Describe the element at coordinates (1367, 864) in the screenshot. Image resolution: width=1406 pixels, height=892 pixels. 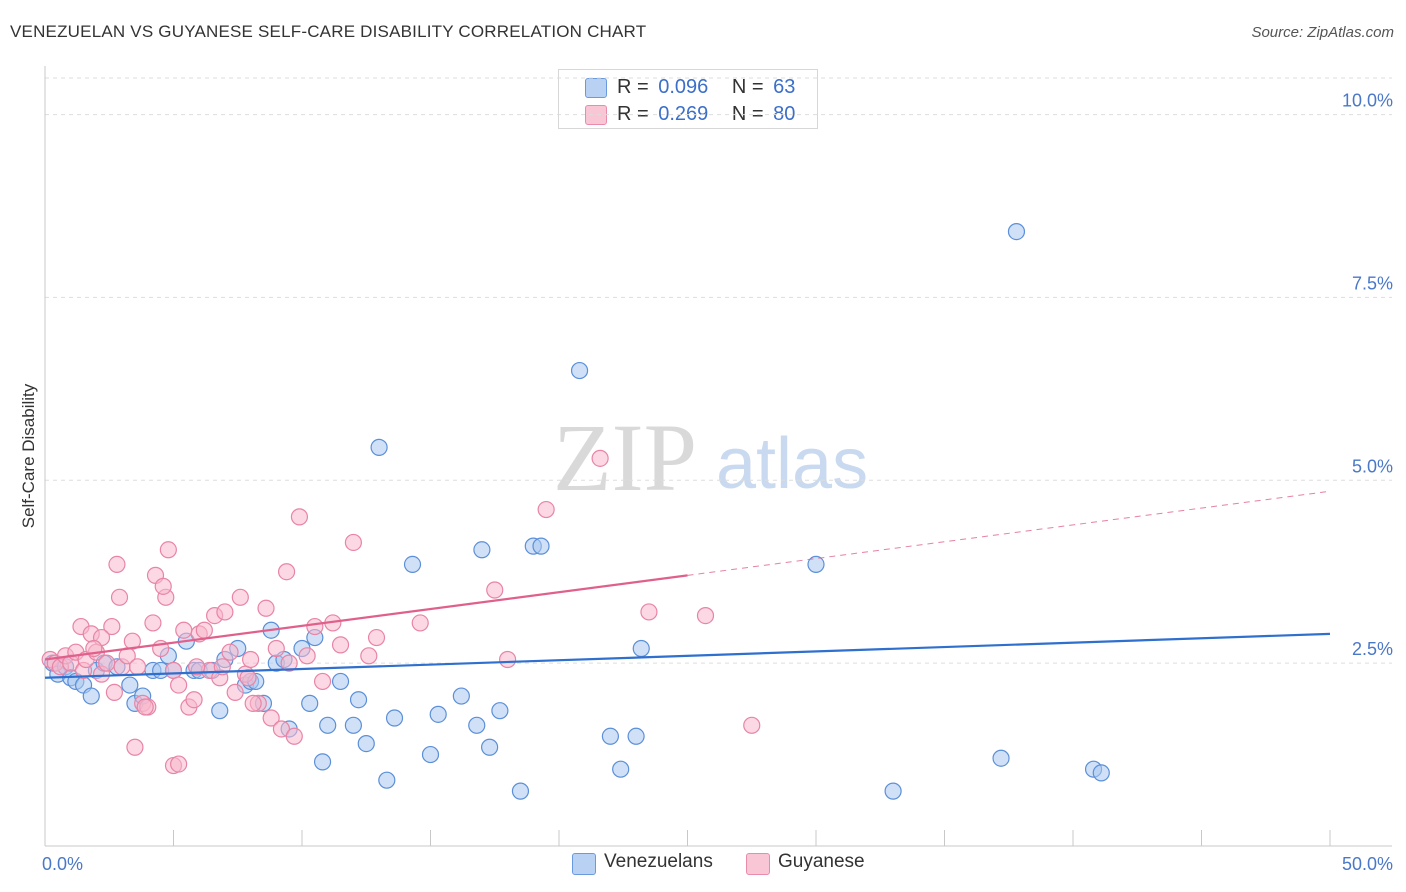
I see `x-tick-label-max: 50.0%` at that location.